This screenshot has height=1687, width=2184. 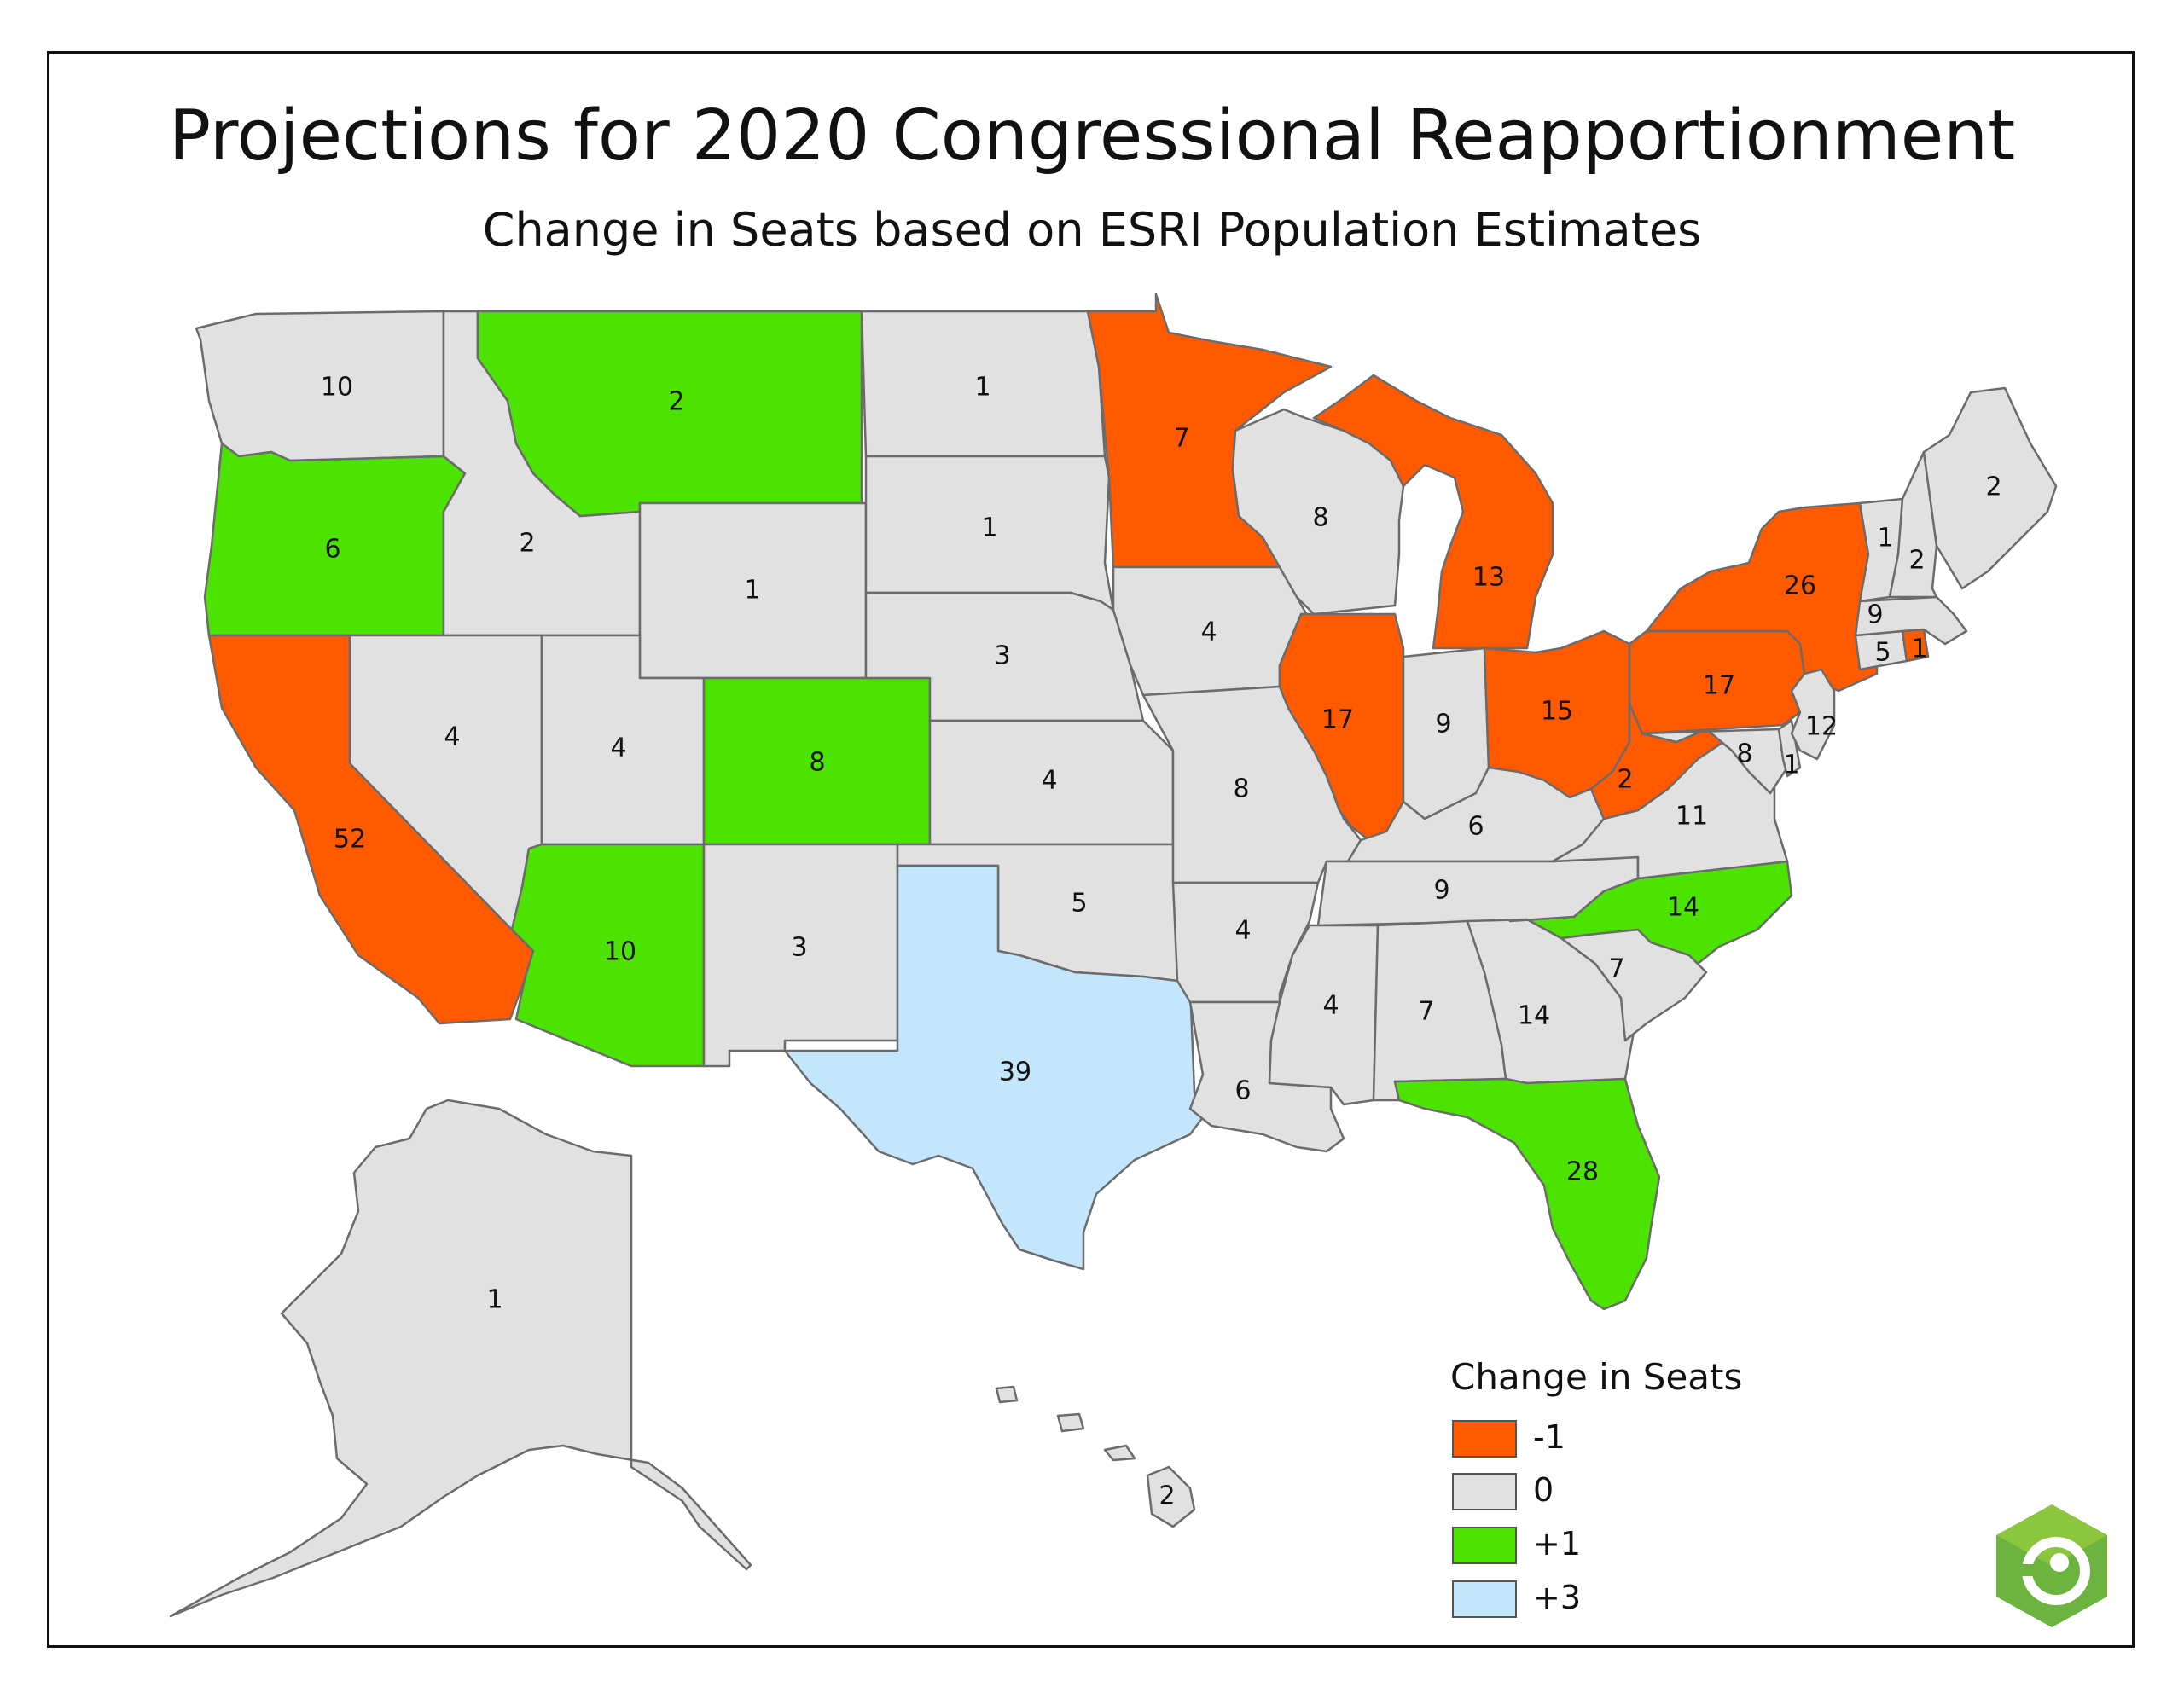 I want to click on seat-label-ms: 4, so click(x=1330, y=1006).